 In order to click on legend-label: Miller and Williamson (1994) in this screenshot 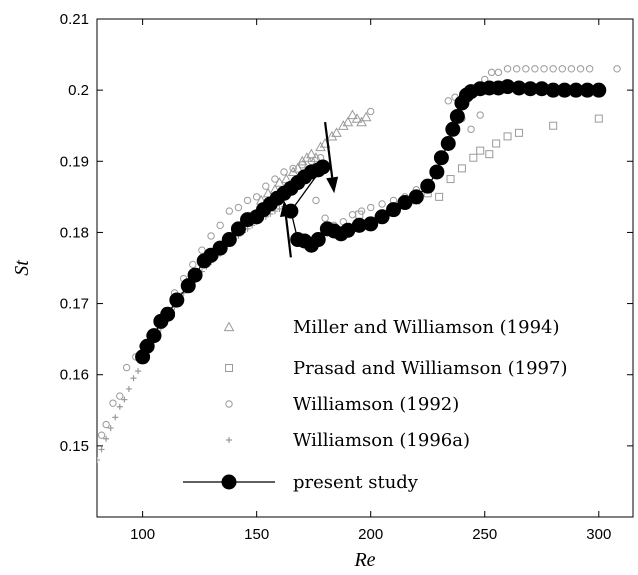, I will do `click(426, 327)`.